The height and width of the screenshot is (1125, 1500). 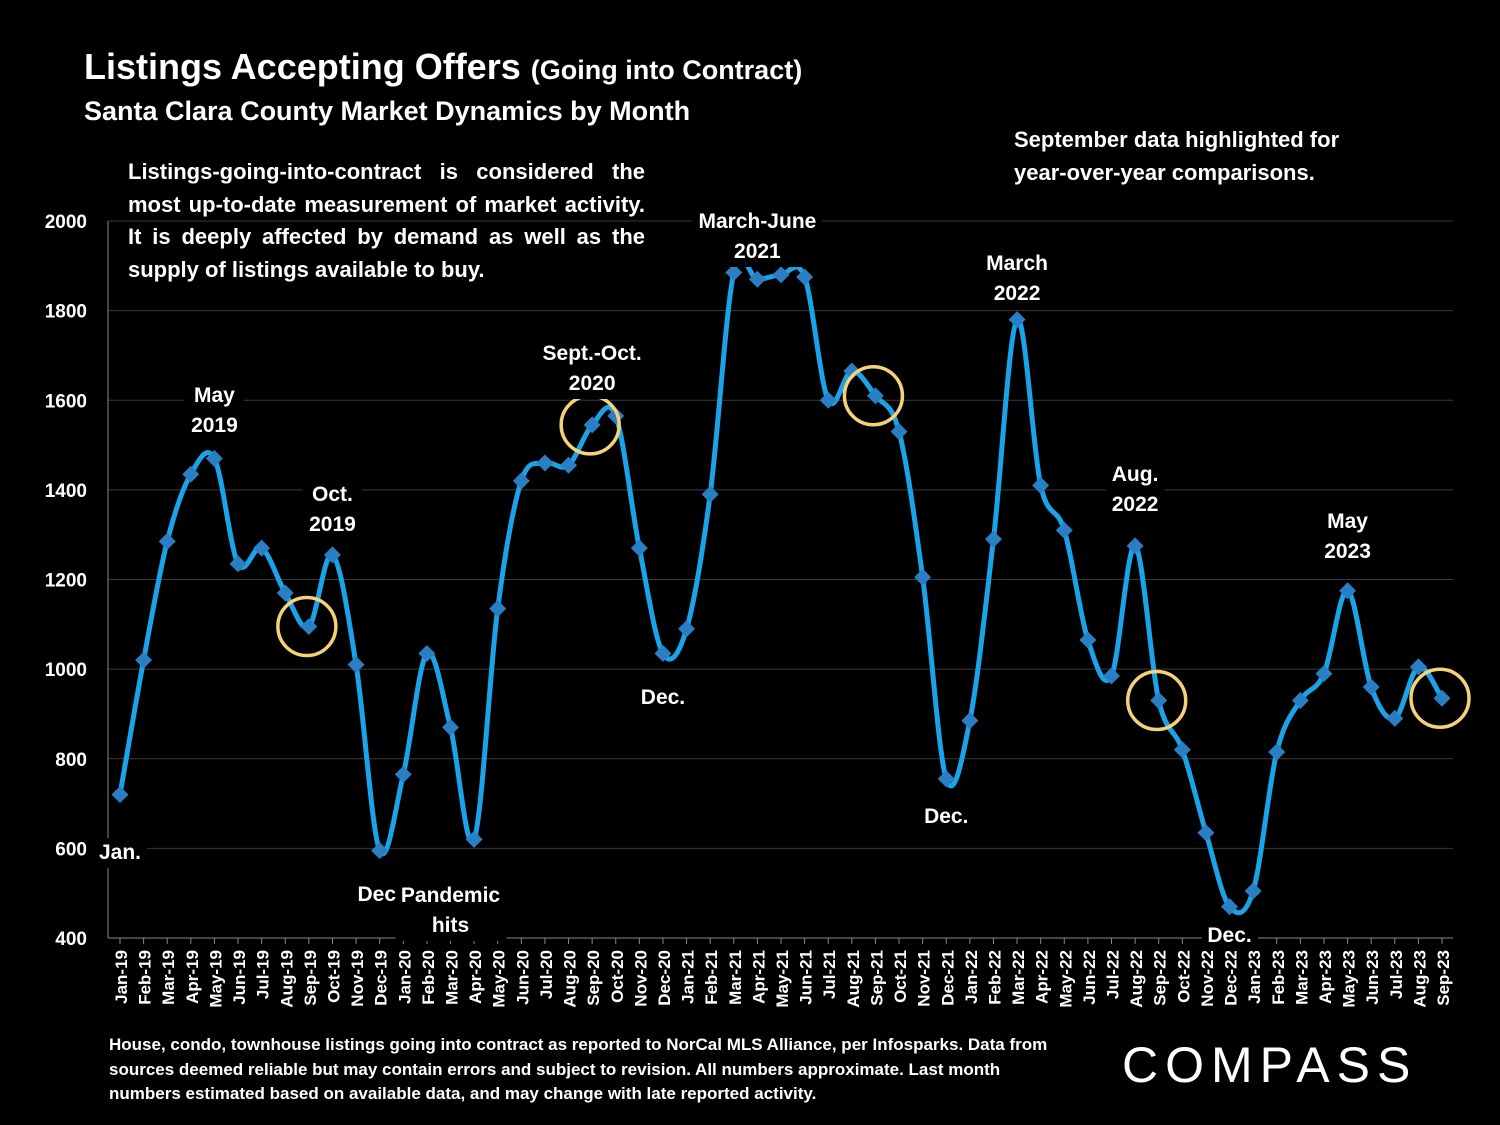 What do you see at coordinates (664, 978) in the screenshot?
I see `x-tick-label: Dec-20` at bounding box center [664, 978].